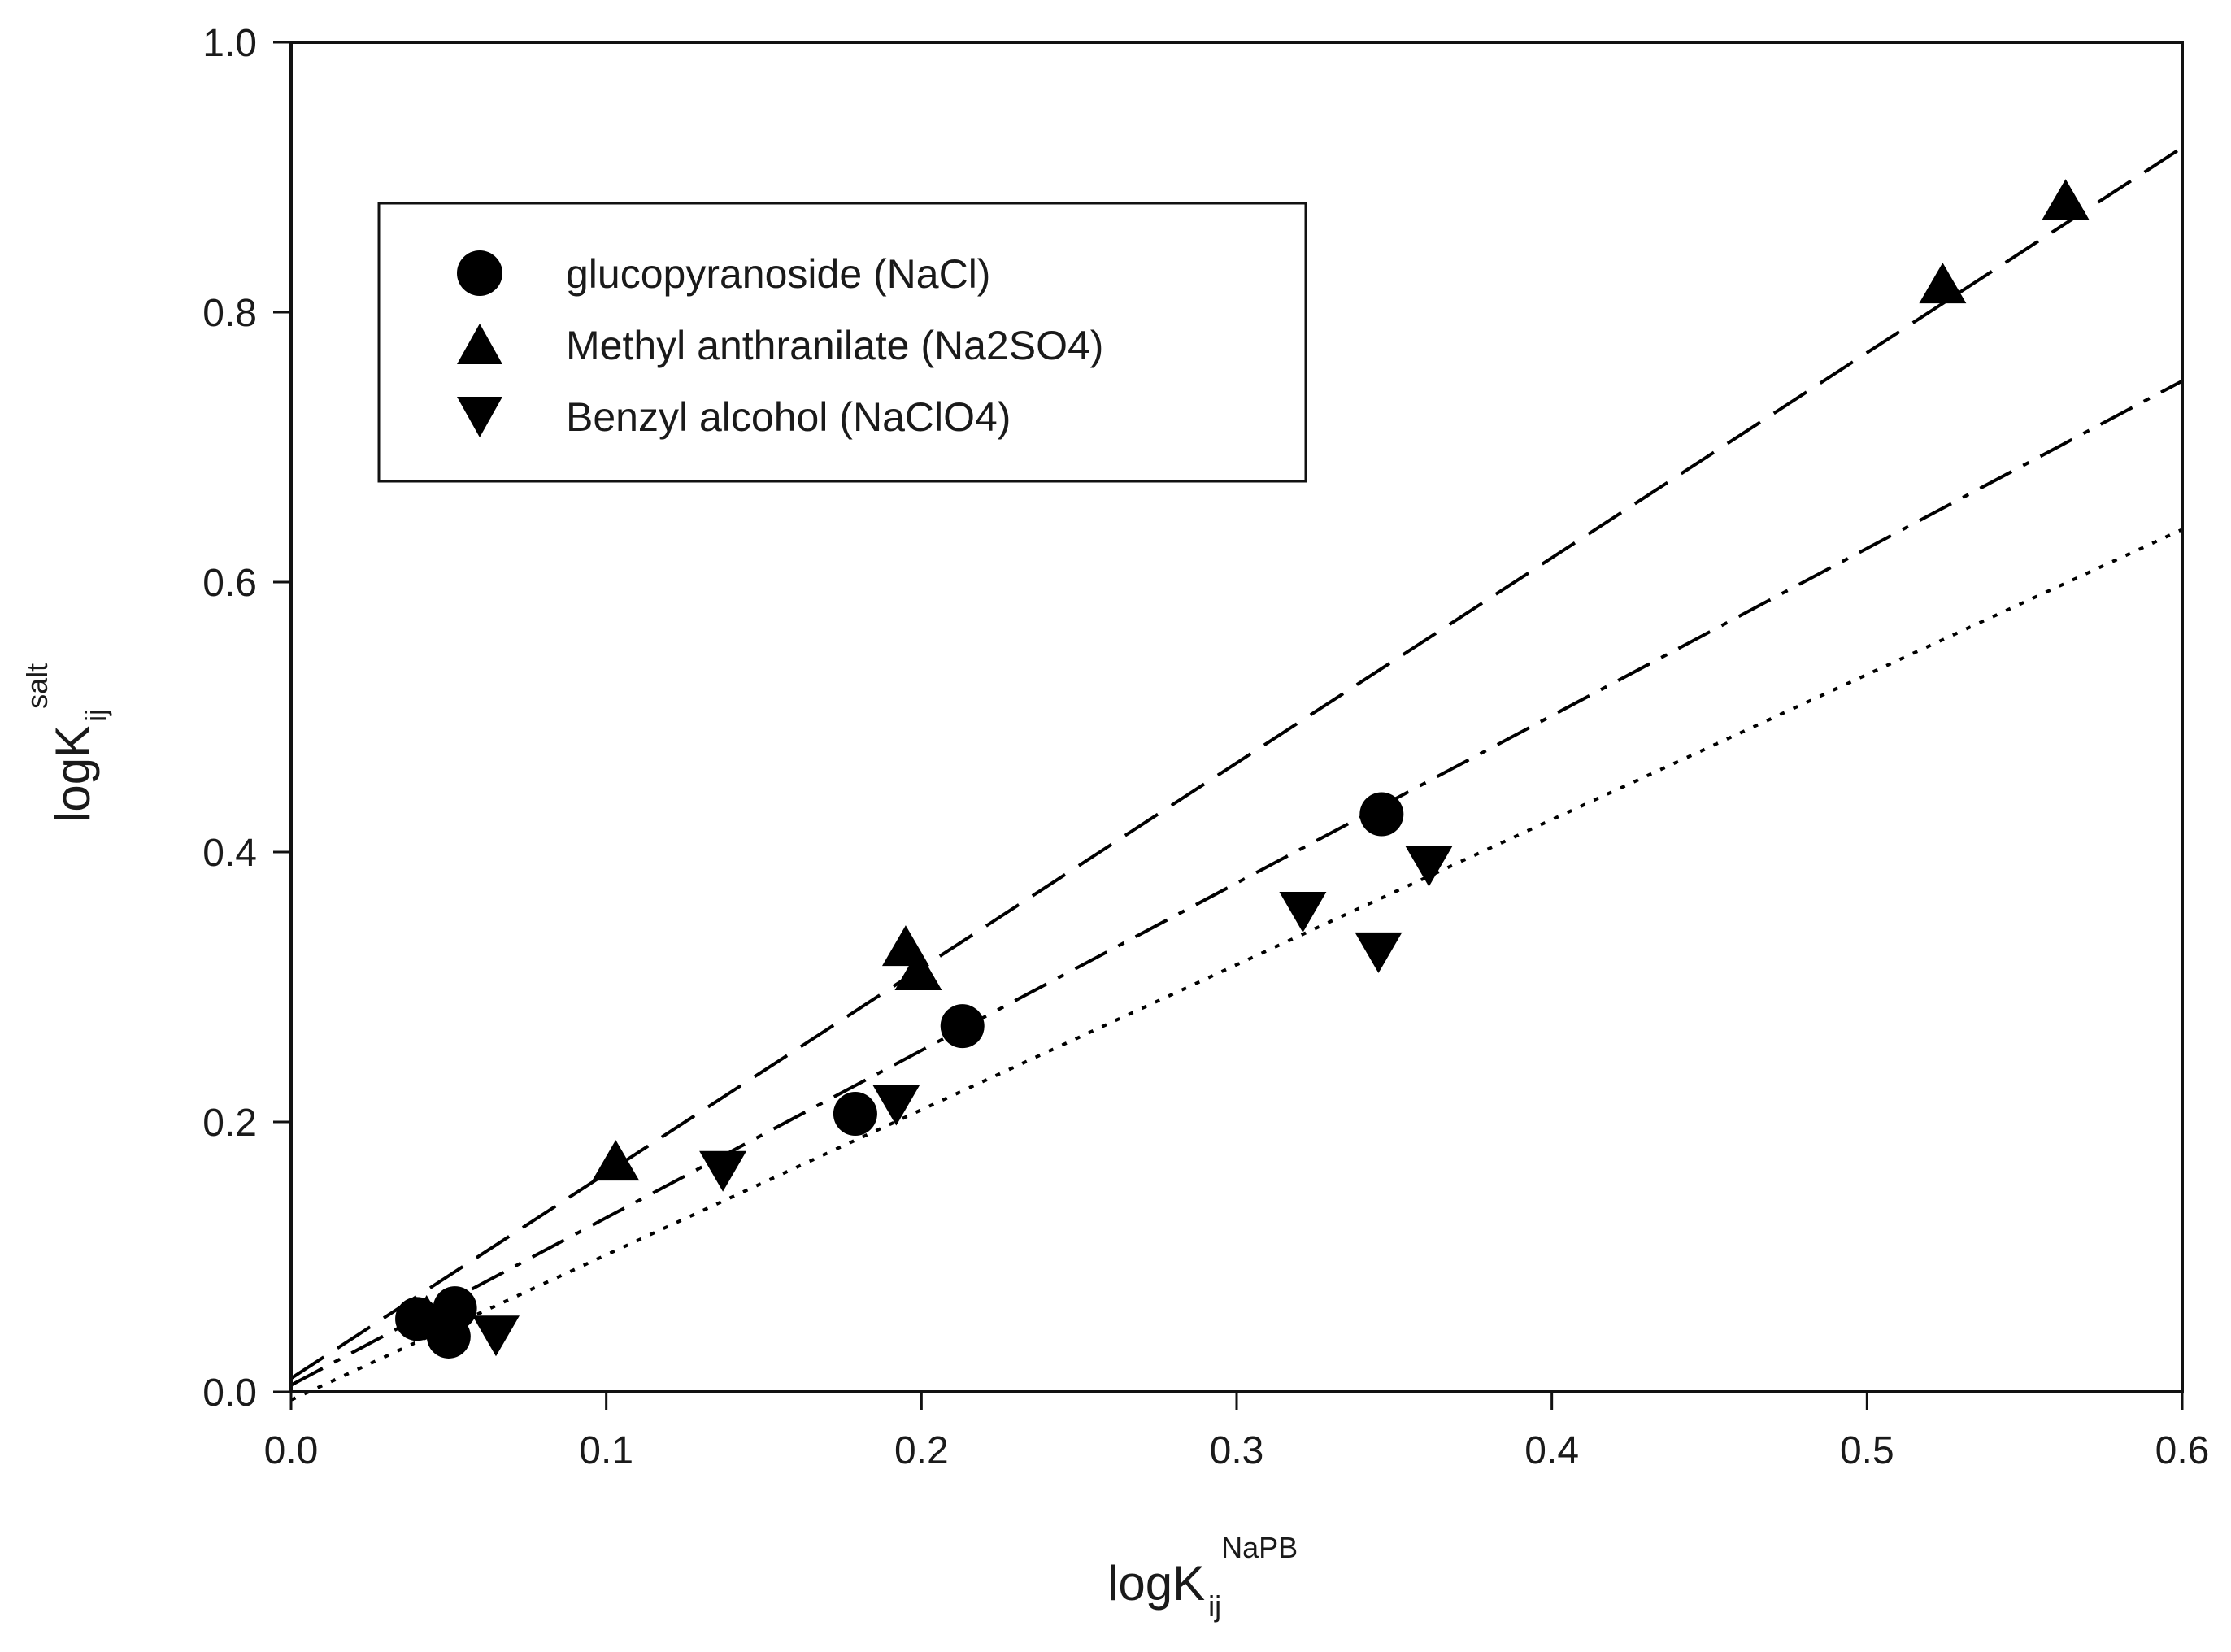 The height and width of the screenshot is (1652, 2231). What do you see at coordinates (479, 417) in the screenshot?
I see `legend-triangle-down-icon` at bounding box center [479, 417].